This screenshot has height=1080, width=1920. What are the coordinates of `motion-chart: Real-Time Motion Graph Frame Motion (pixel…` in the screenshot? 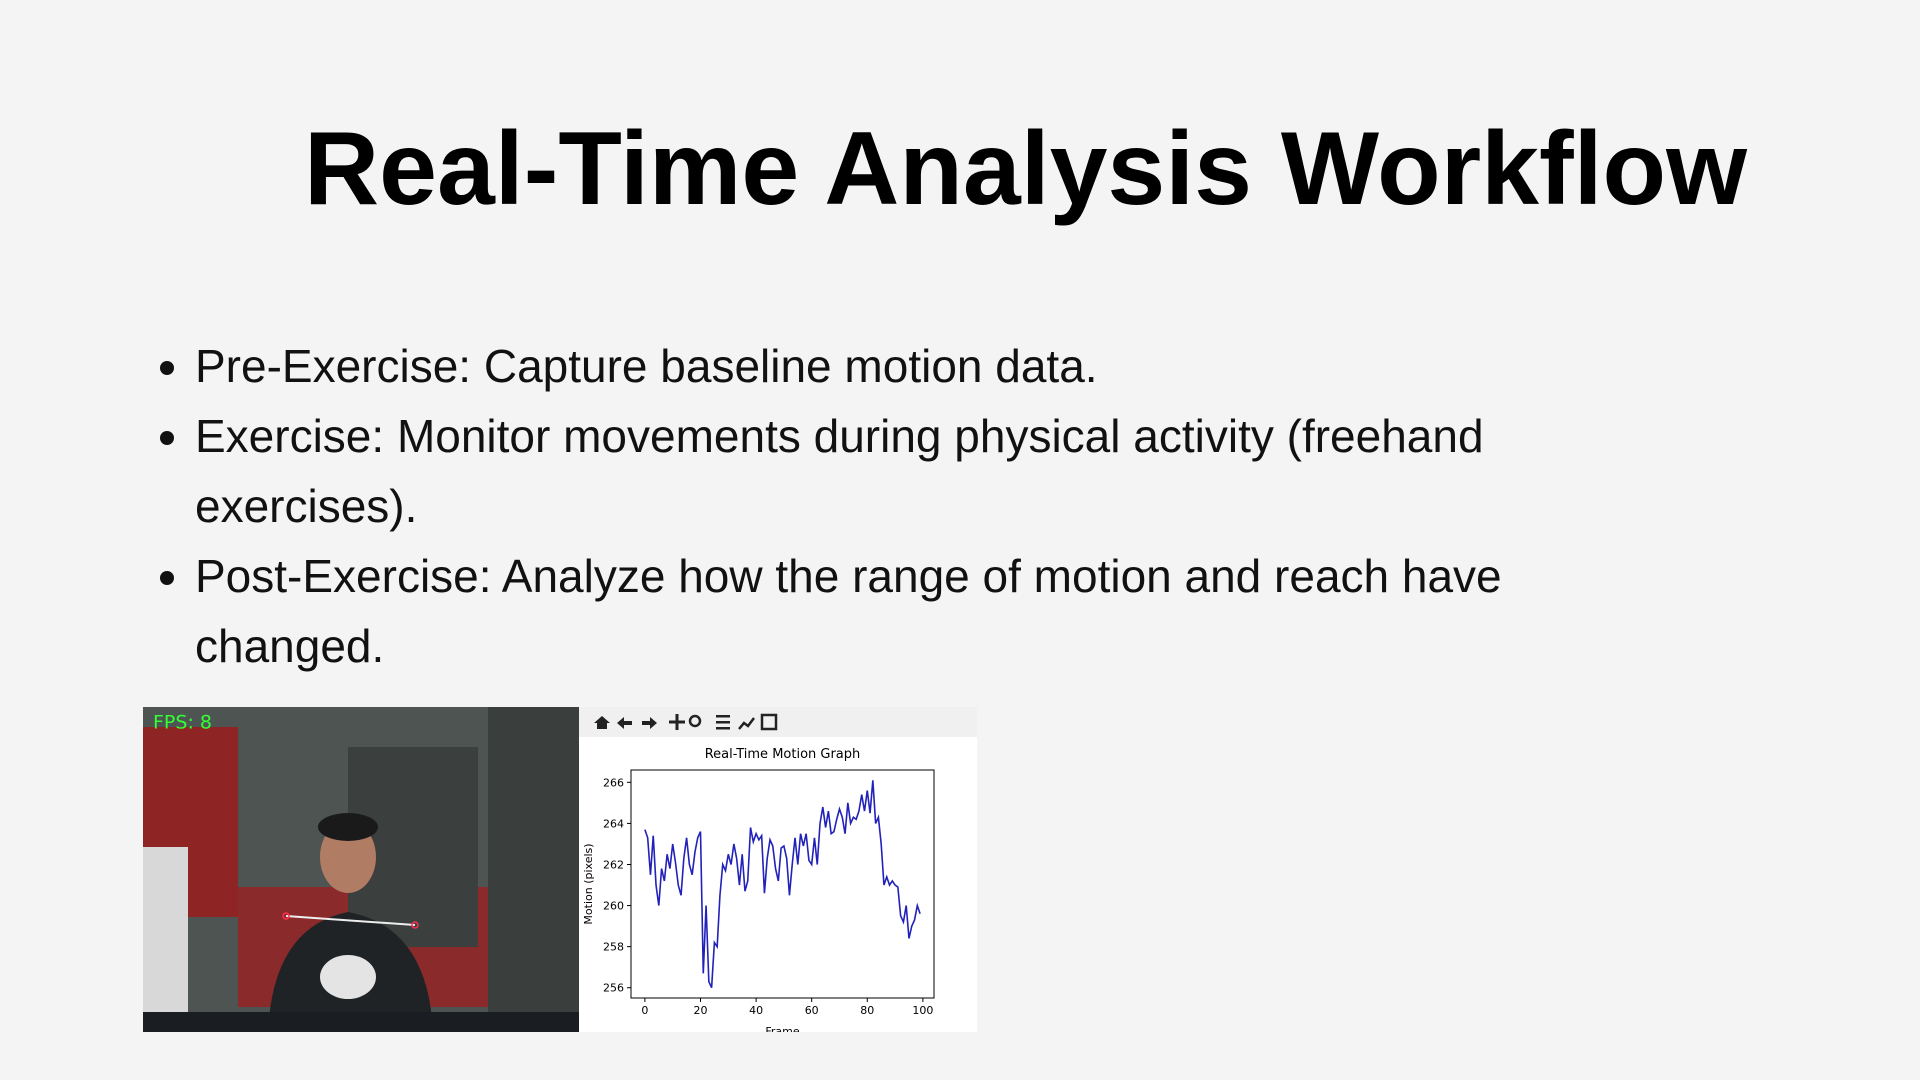 It's located at (758, 889).